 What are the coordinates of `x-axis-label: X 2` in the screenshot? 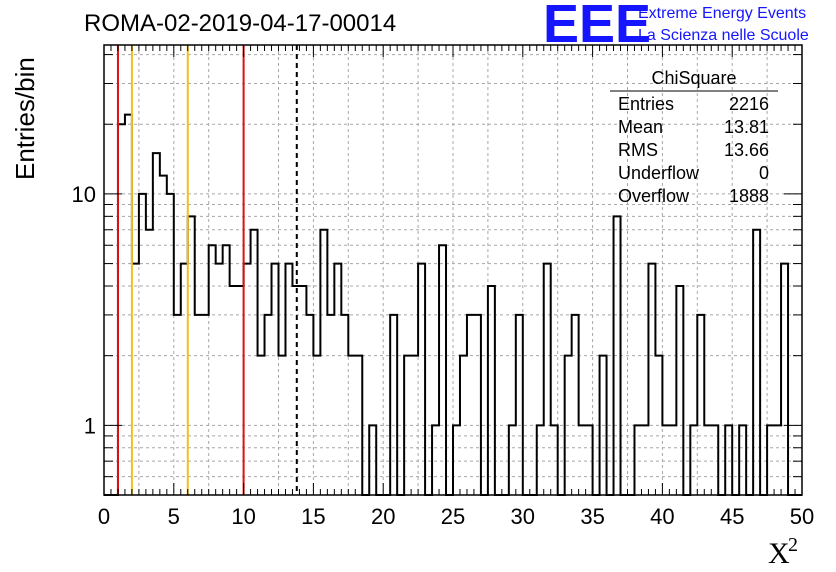 It's located at (783, 552).